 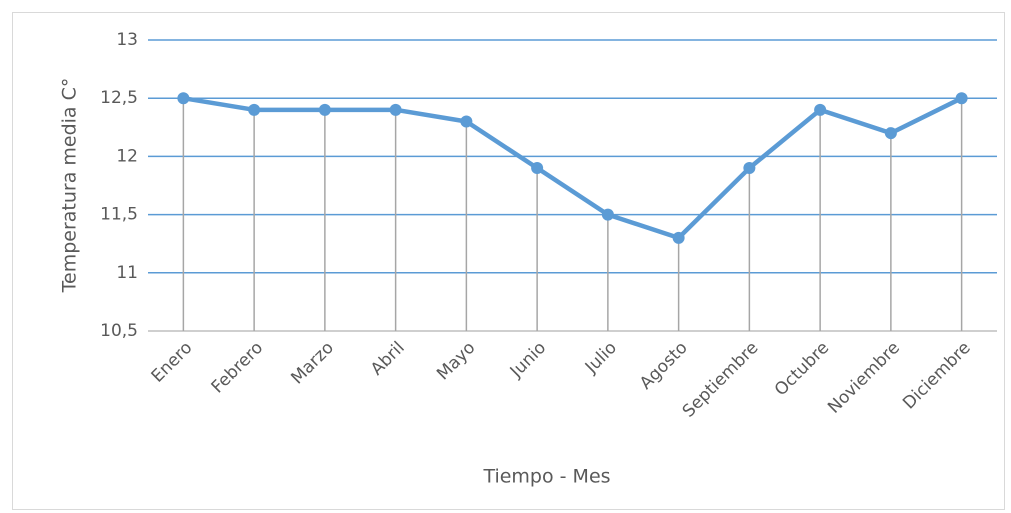 I want to click on y-tick-label: 11,5, so click(x=119, y=215).